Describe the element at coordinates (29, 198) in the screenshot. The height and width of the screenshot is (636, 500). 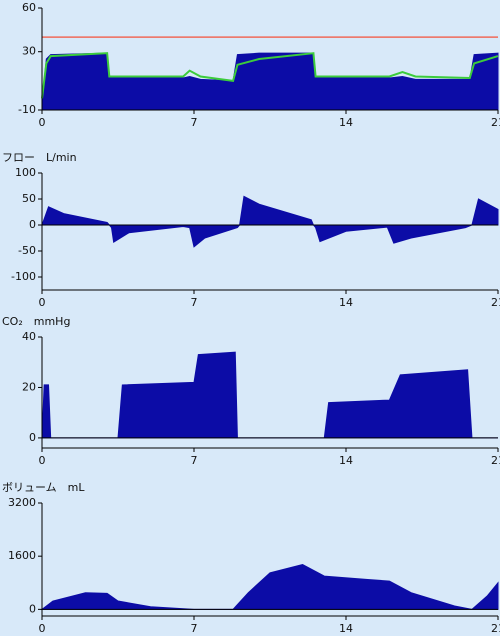
I see `y-tick-label: 50` at that location.